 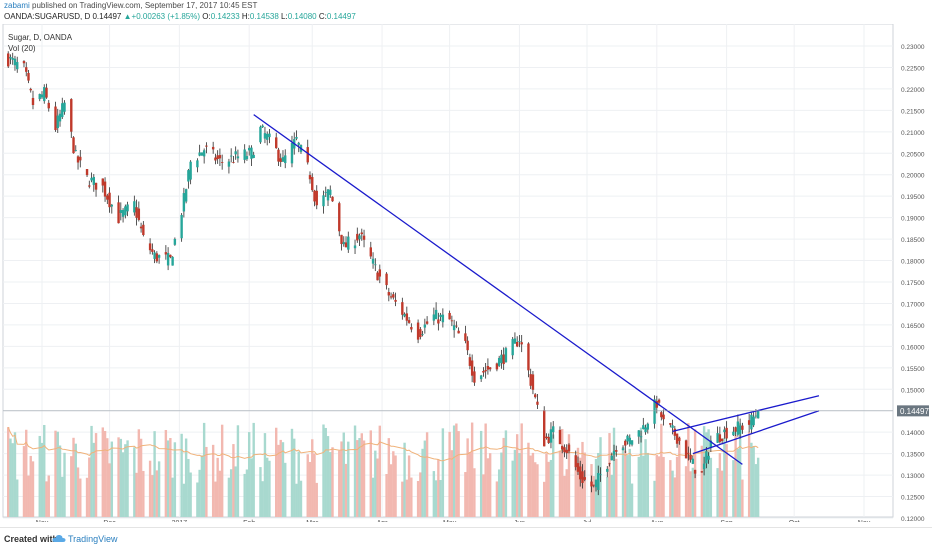 What do you see at coordinates (93, 539) in the screenshot?
I see `tradingview-brand: TradingView` at bounding box center [93, 539].